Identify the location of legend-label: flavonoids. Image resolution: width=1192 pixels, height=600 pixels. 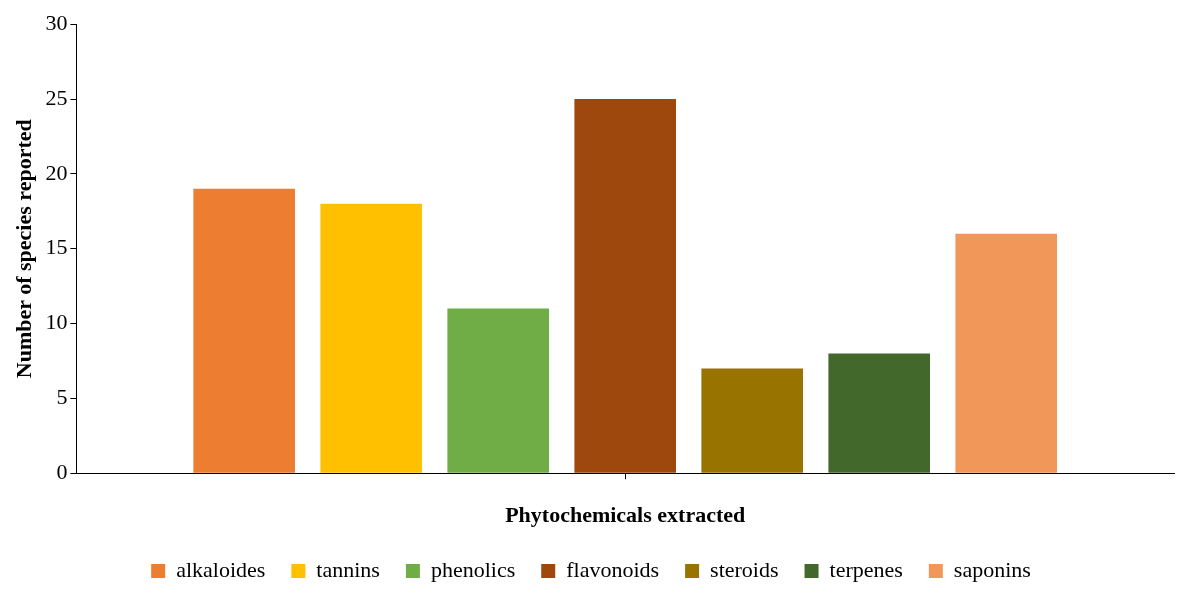
(613, 569).